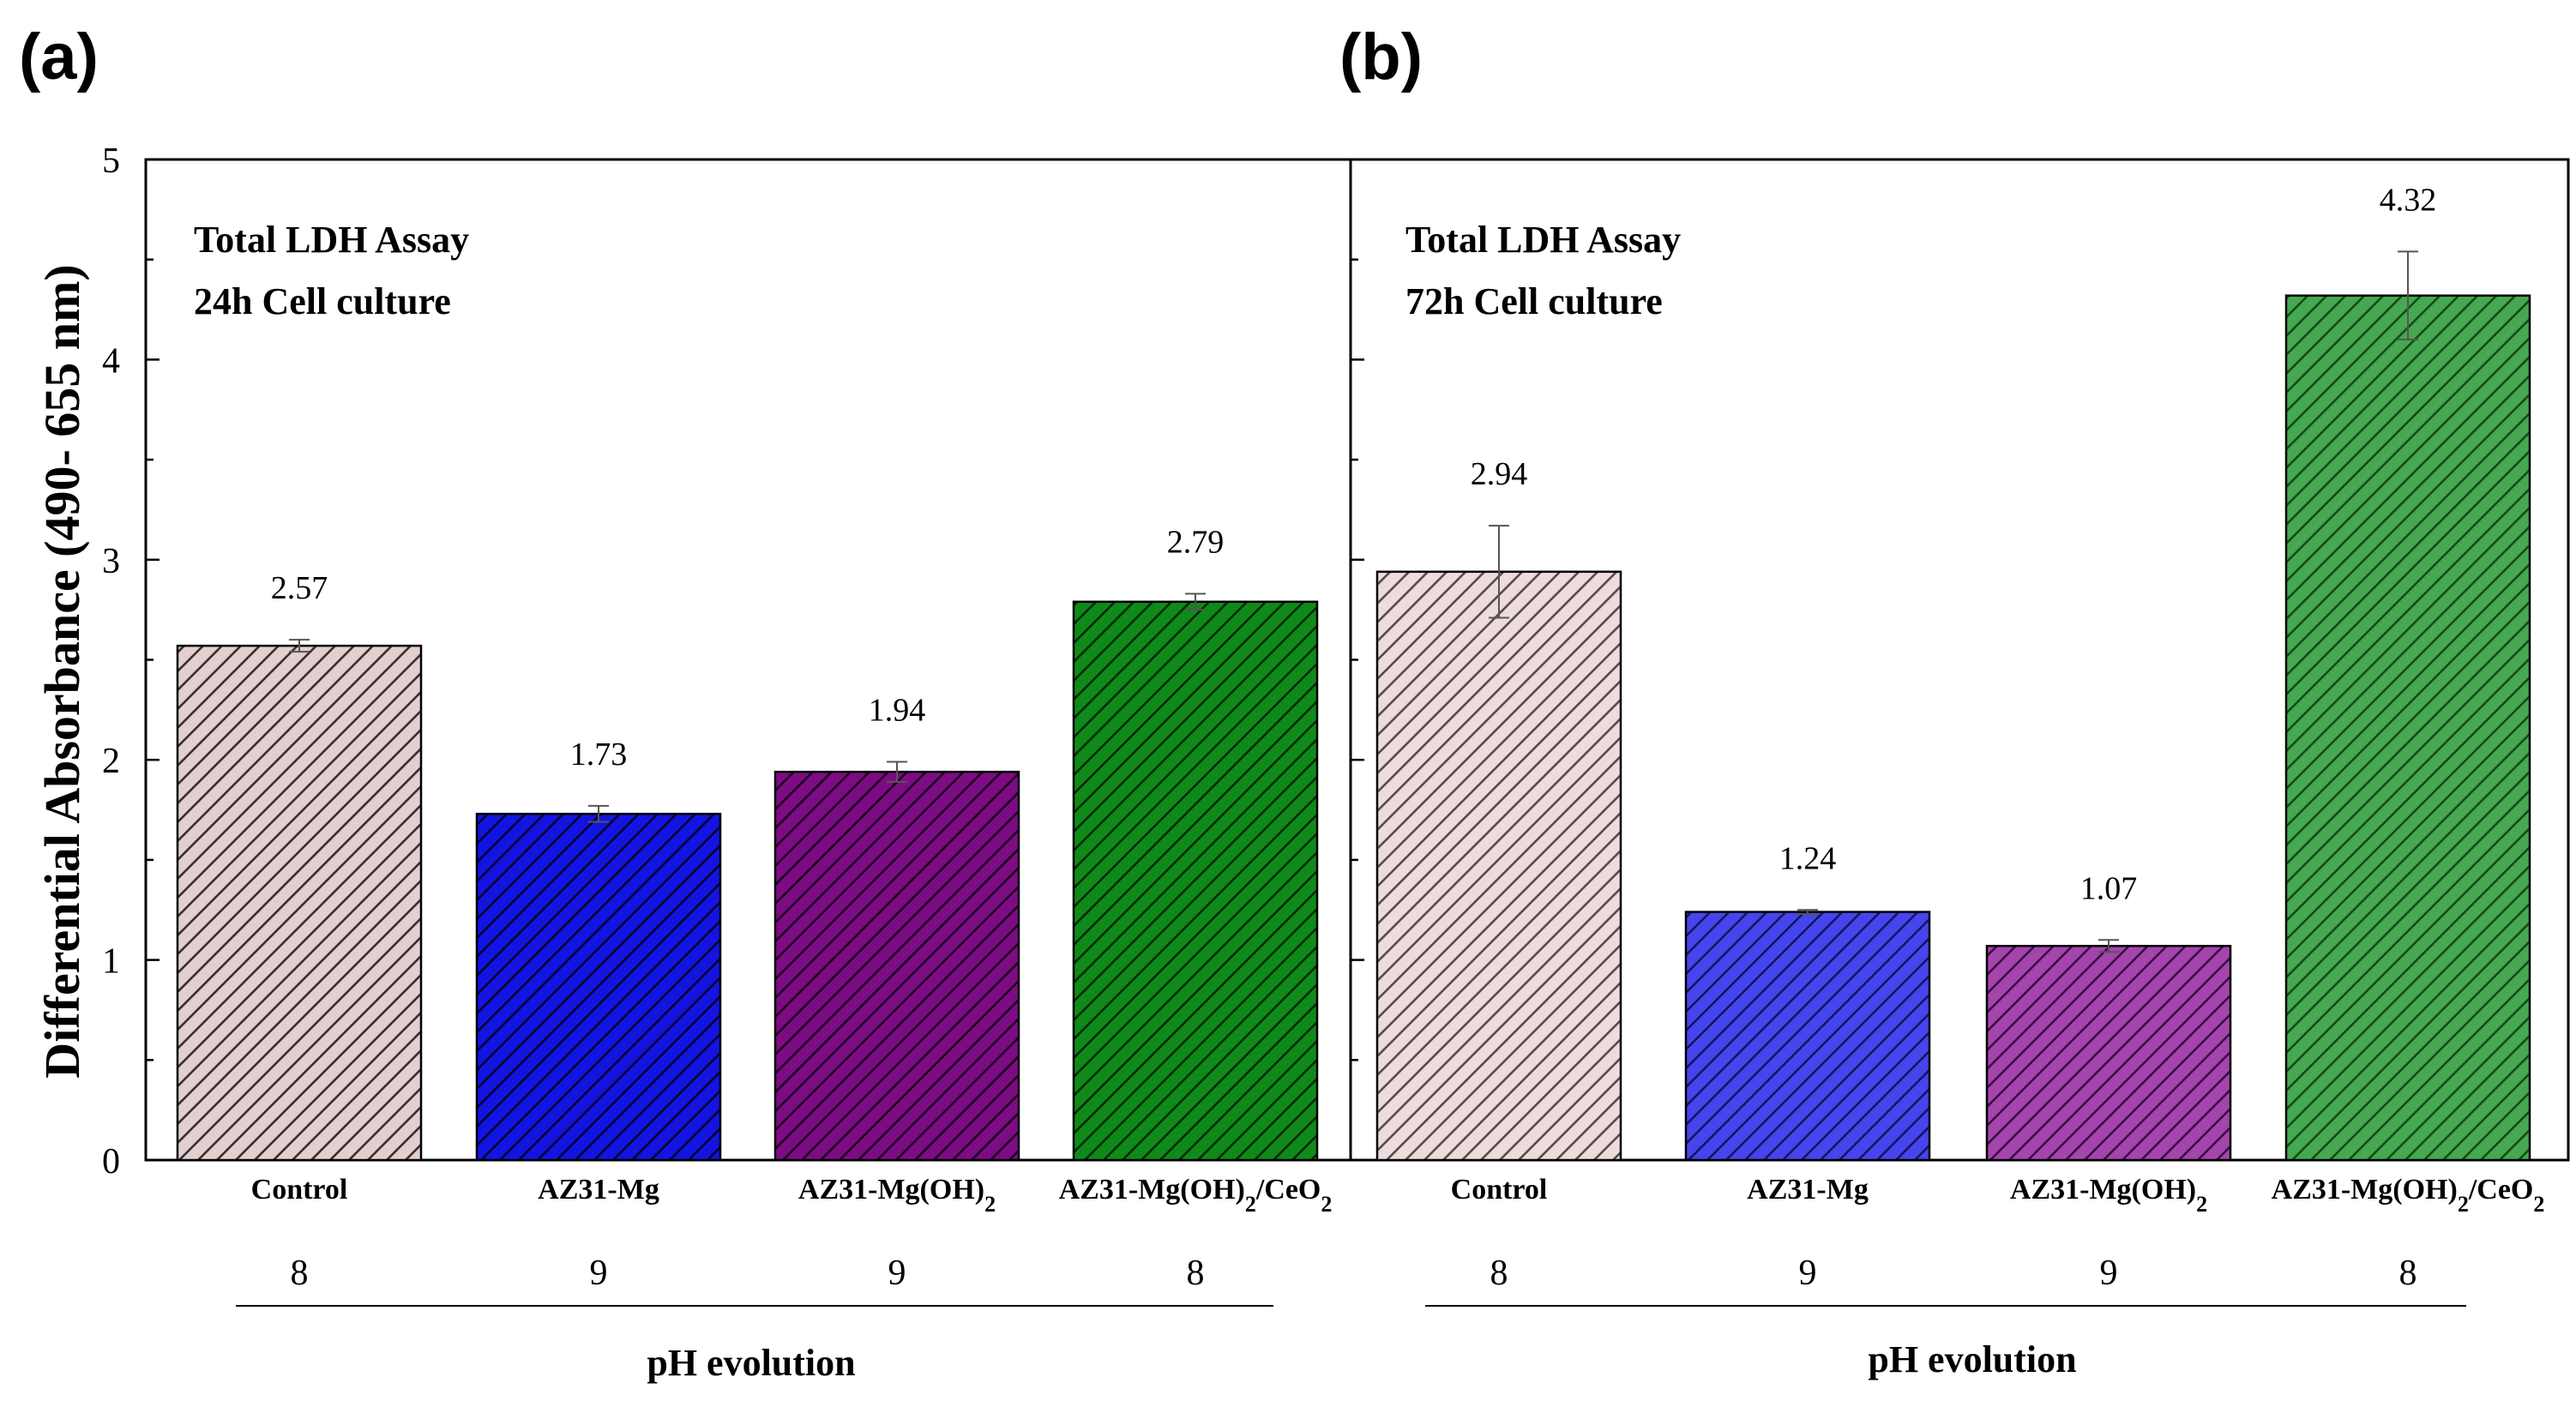 The height and width of the screenshot is (1407, 2576). I want to click on category-label-b-1: Control, so click(1499, 1190).